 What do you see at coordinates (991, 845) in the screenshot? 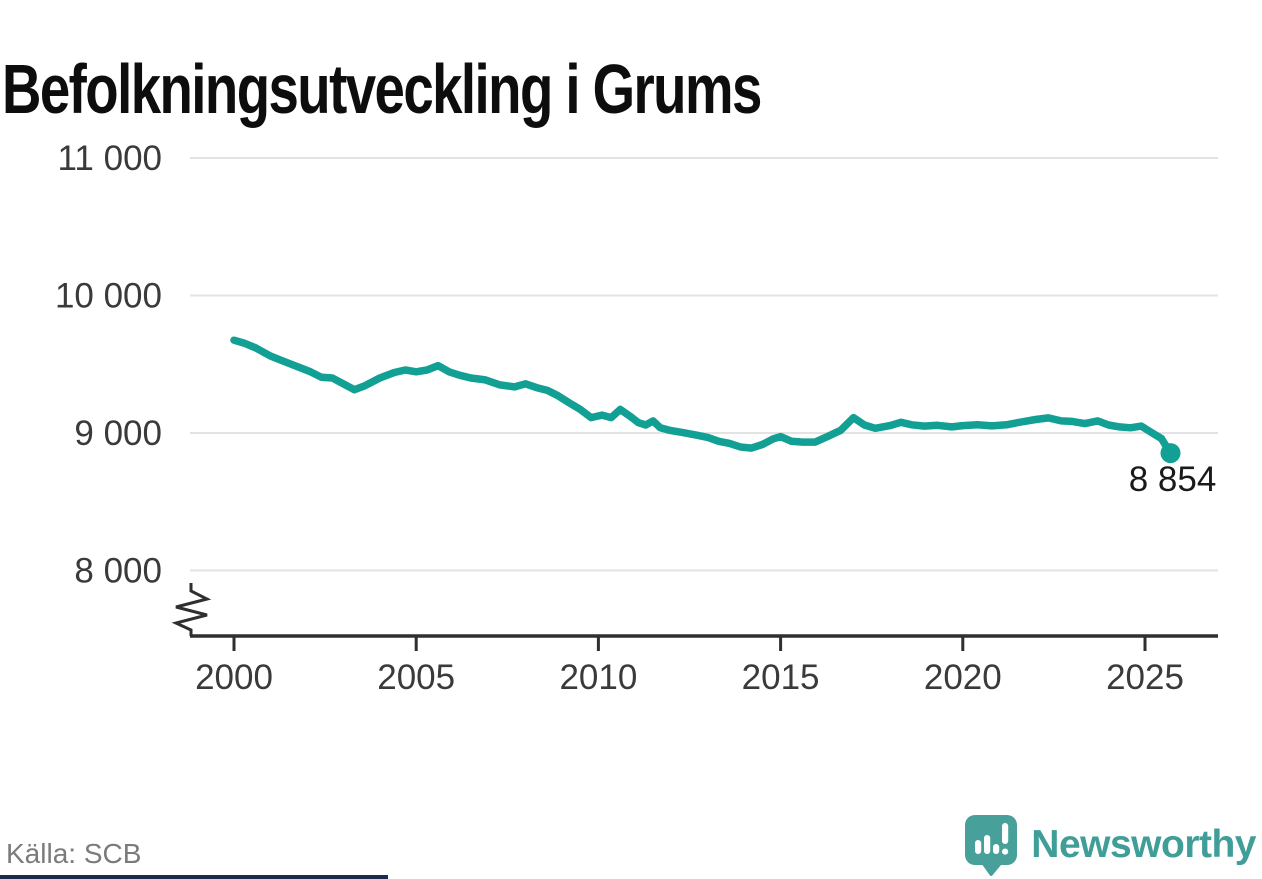
I see `newsworthy-bubble-chart-icon` at bounding box center [991, 845].